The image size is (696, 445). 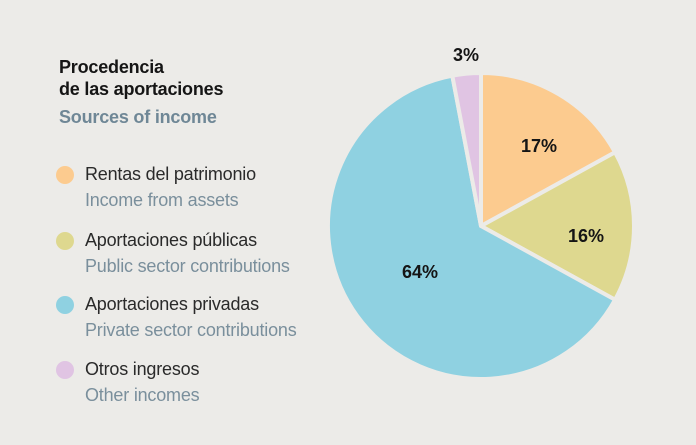 I want to click on legend-label-otros: Otros ingresos, so click(x=142, y=369).